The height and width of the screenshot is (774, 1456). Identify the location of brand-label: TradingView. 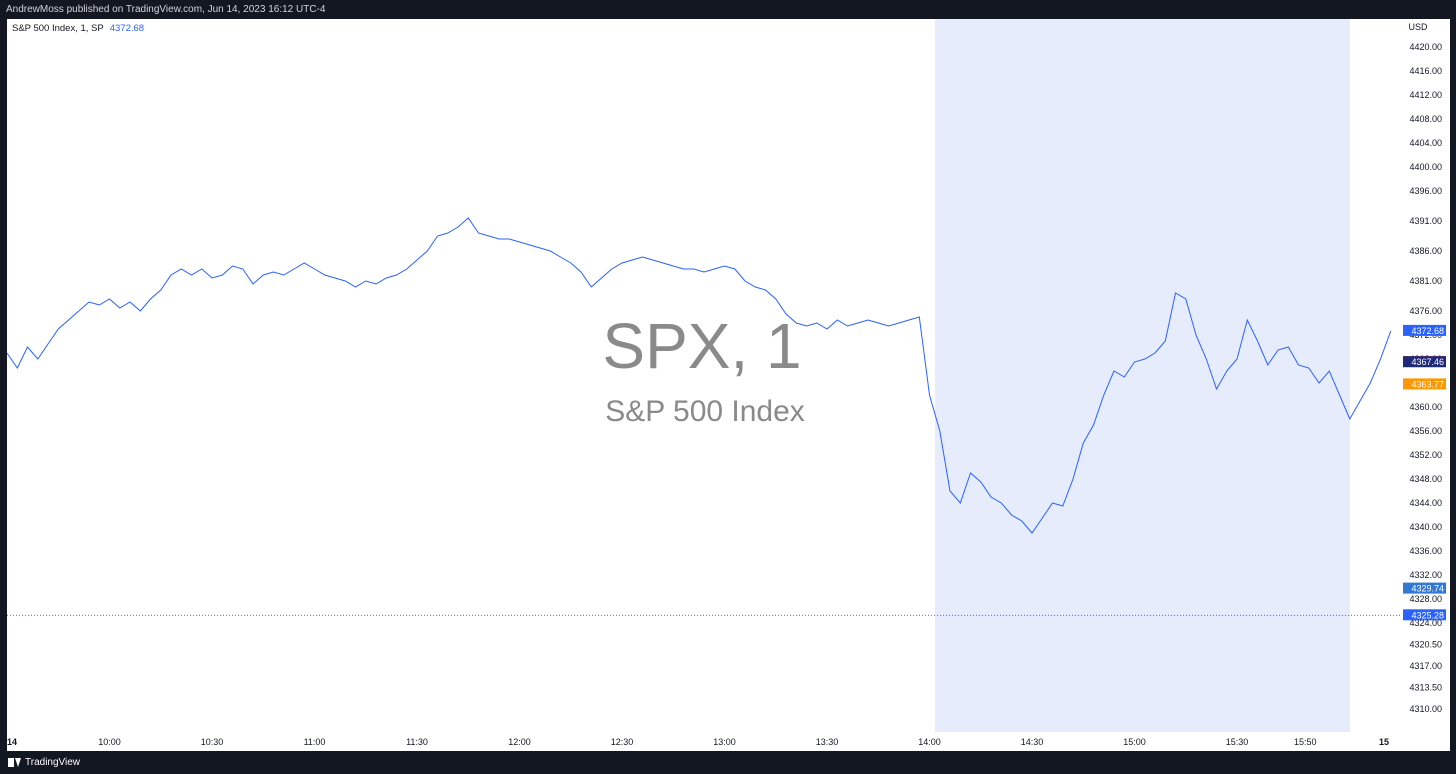
(53, 762).